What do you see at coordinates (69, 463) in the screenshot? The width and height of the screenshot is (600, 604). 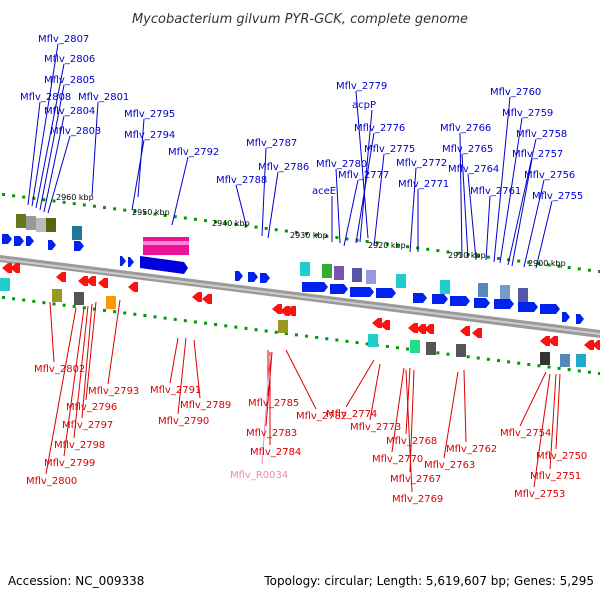 I see `reverse-gene-label: Mflv_2799` at bounding box center [69, 463].